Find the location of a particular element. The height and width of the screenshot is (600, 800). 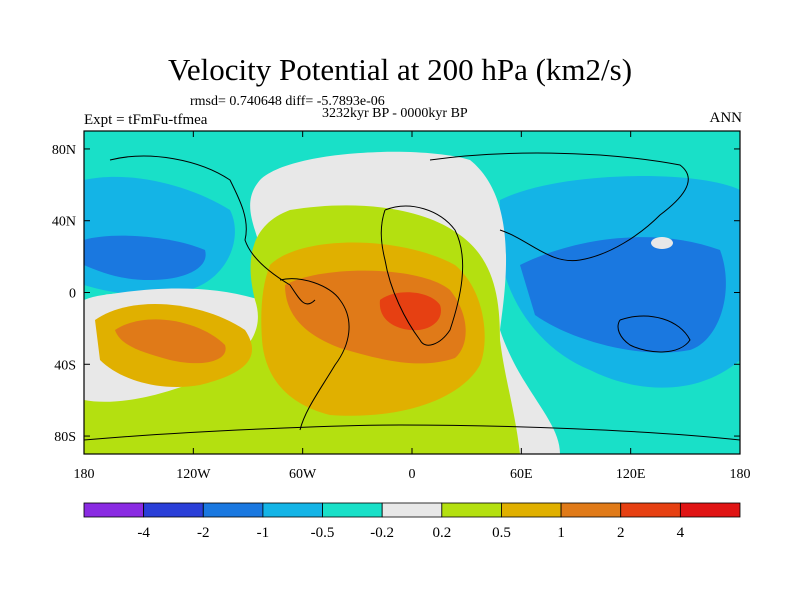

x-tick-label: 60W is located at coordinates (303, 474).